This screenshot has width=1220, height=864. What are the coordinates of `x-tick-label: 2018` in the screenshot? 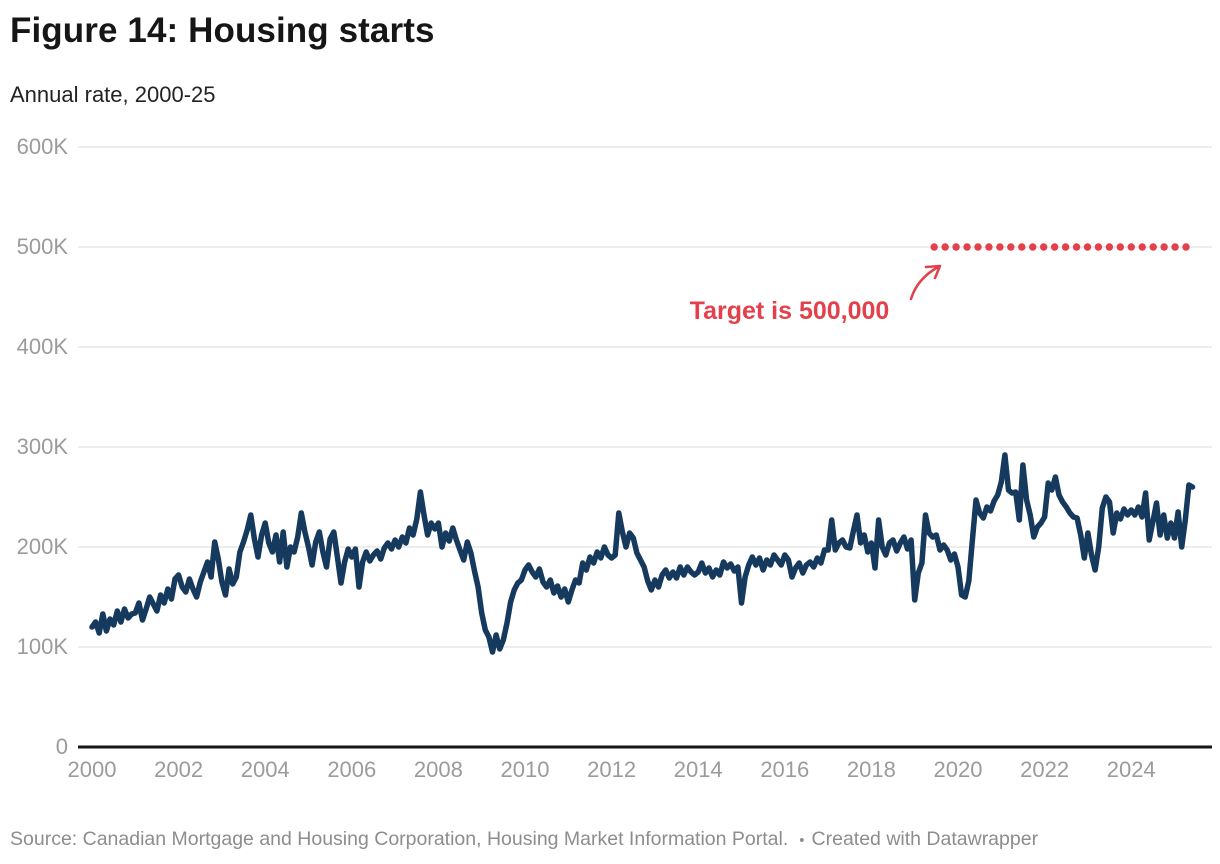 It's located at (871, 769).